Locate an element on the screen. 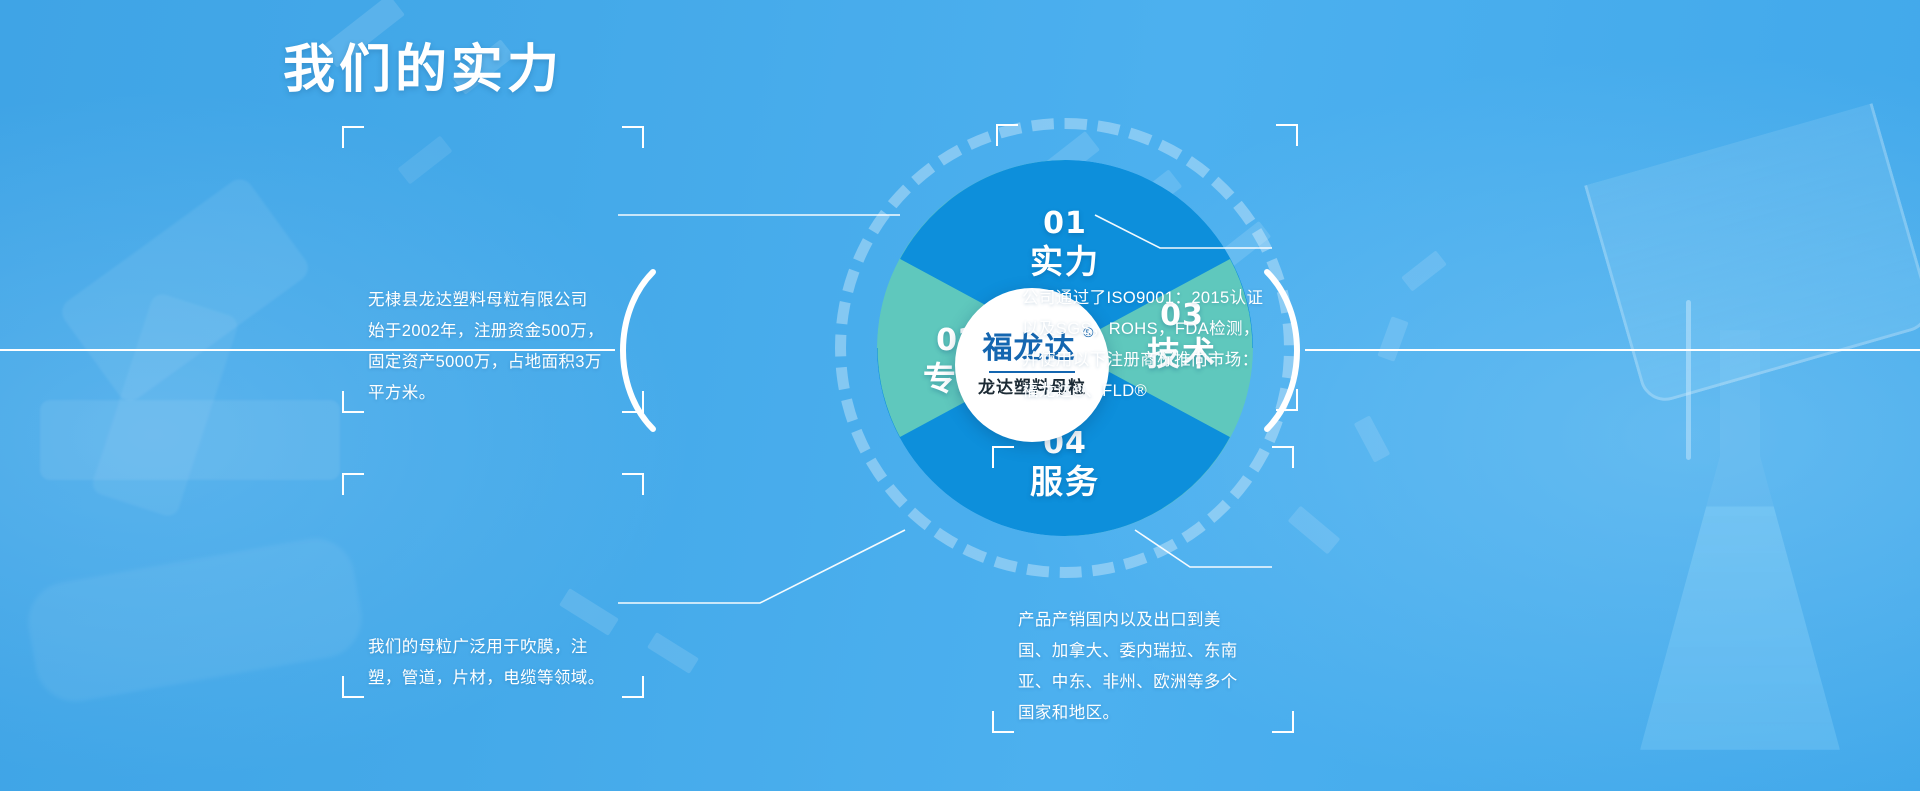  center-logo-badge: 福龙达 ® 龙达塑料母粒 is located at coordinates (1032, 365).